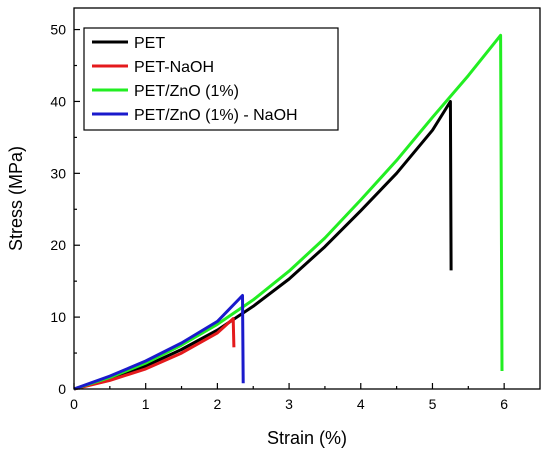 Image resolution: width=550 pixels, height=455 pixels. What do you see at coordinates (307, 438) in the screenshot?
I see `x-axis-title: Strain (%)` at bounding box center [307, 438].